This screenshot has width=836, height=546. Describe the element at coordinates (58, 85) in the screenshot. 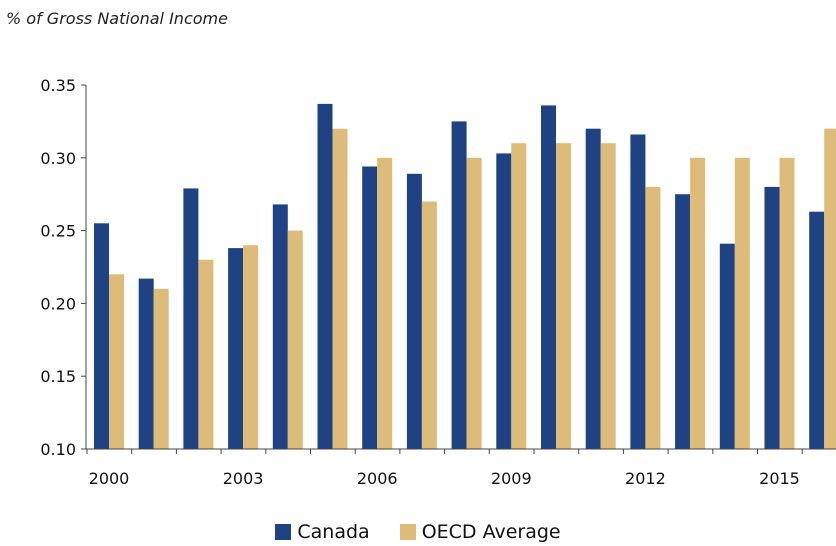

I see `y-tick-label: 0.35` at that location.